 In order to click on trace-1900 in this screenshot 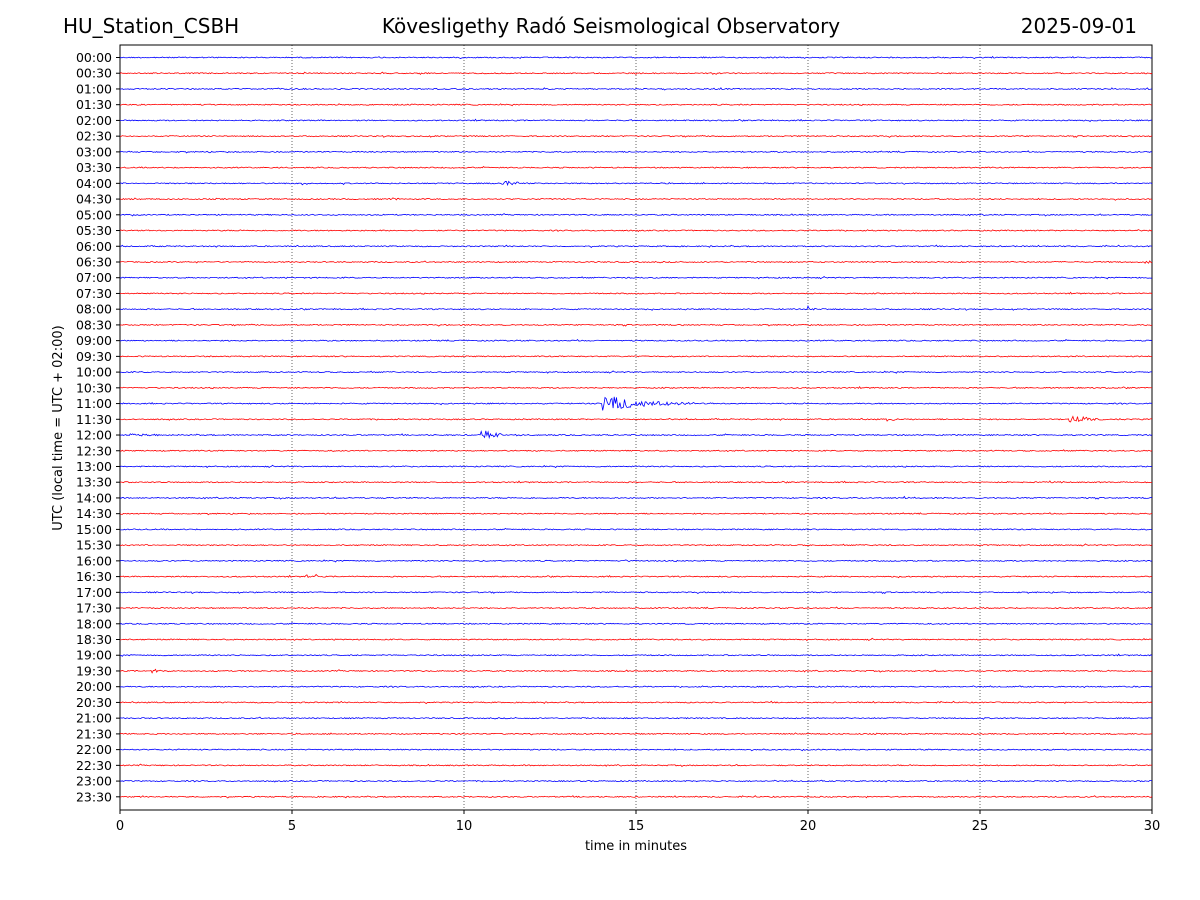, I will do `click(636, 655)`.